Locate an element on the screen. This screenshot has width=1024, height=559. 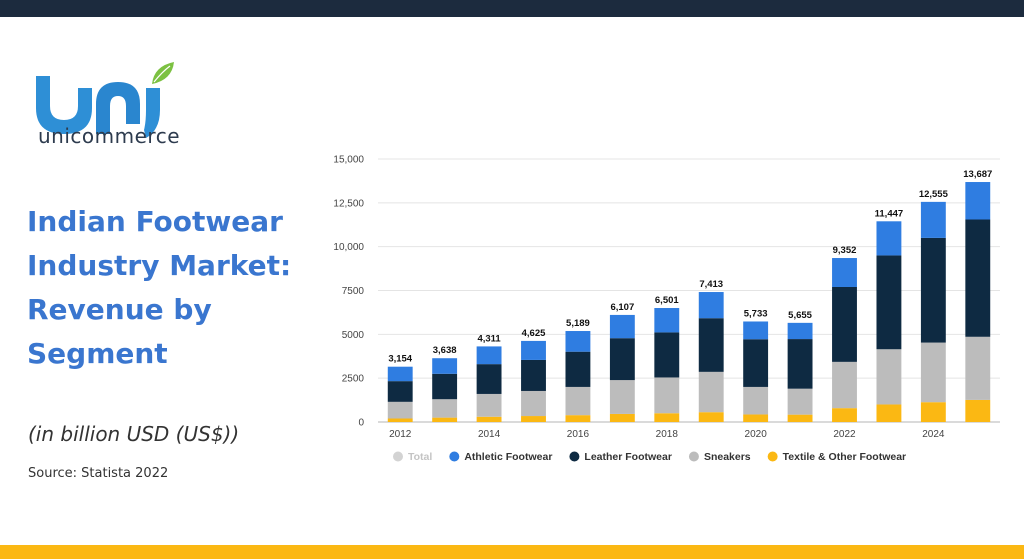
unit-note: (in billion USD (US$)) is located at coordinates (134, 434).